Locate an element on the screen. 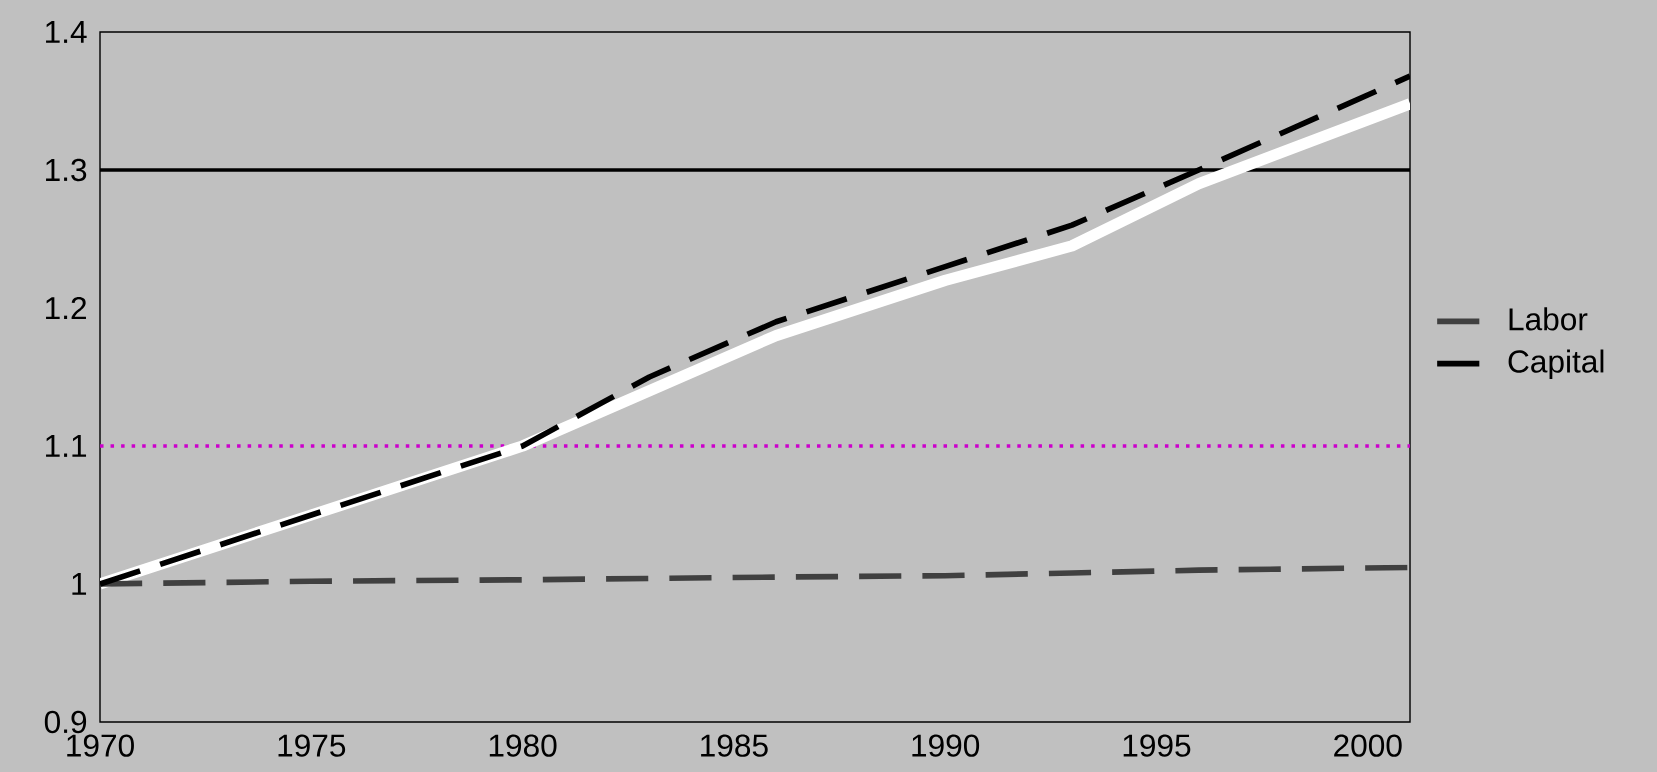  x-tick-label: 1975 is located at coordinates (312, 745).